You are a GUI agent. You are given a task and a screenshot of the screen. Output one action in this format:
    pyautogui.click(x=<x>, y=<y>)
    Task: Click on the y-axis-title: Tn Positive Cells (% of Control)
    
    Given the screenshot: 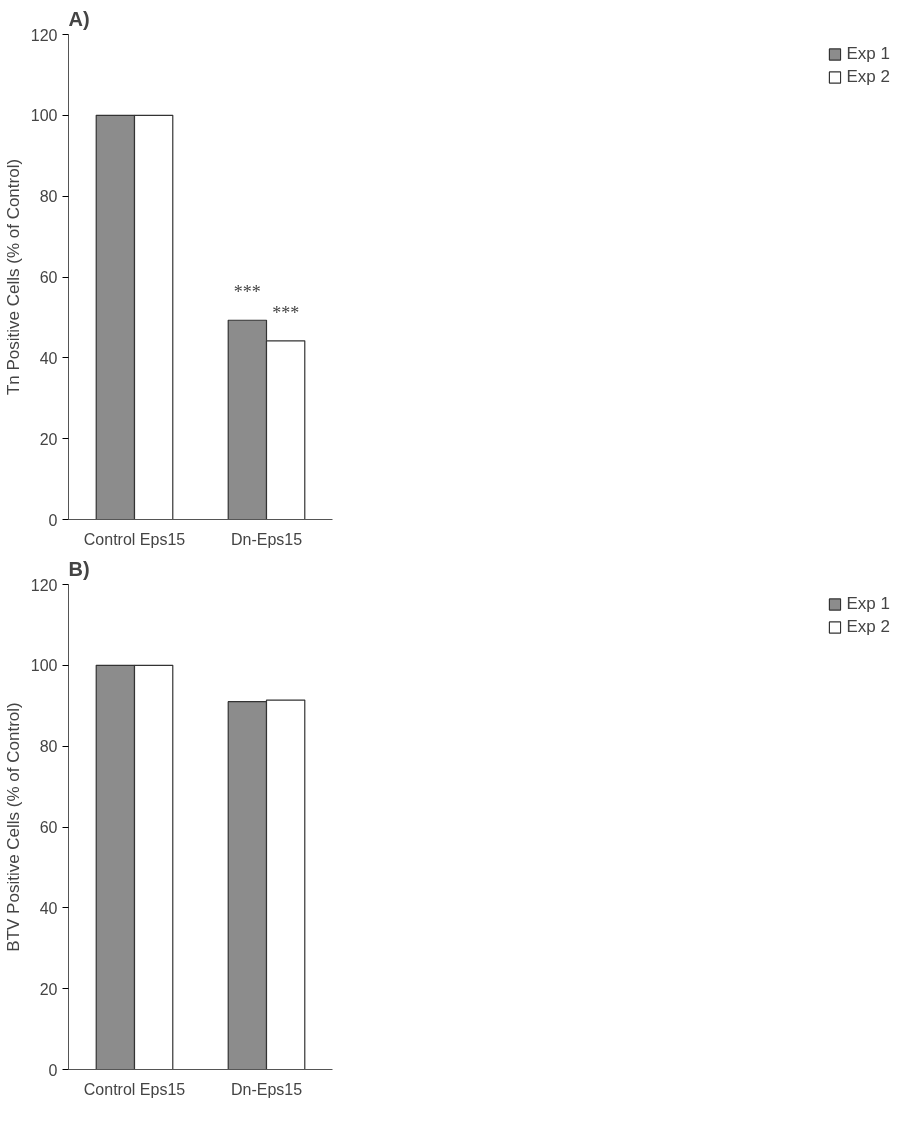 What is the action you would take?
    pyautogui.click(x=13, y=277)
    